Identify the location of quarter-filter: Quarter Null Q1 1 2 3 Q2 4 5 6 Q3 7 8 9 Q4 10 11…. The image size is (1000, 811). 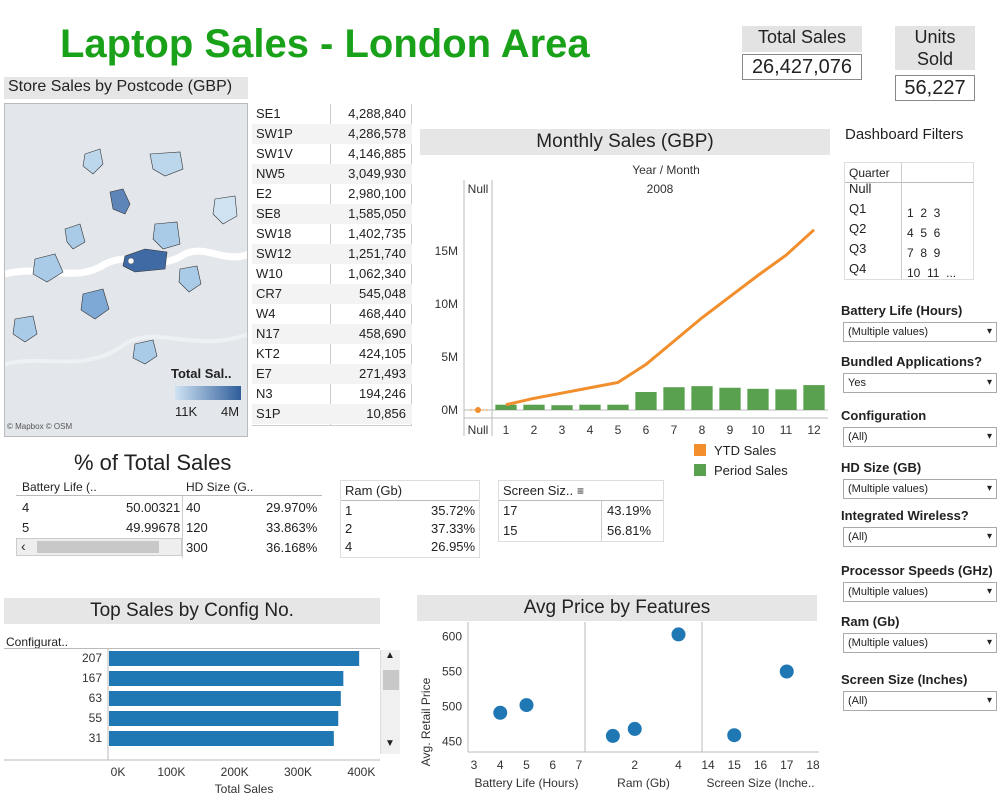
(909, 221).